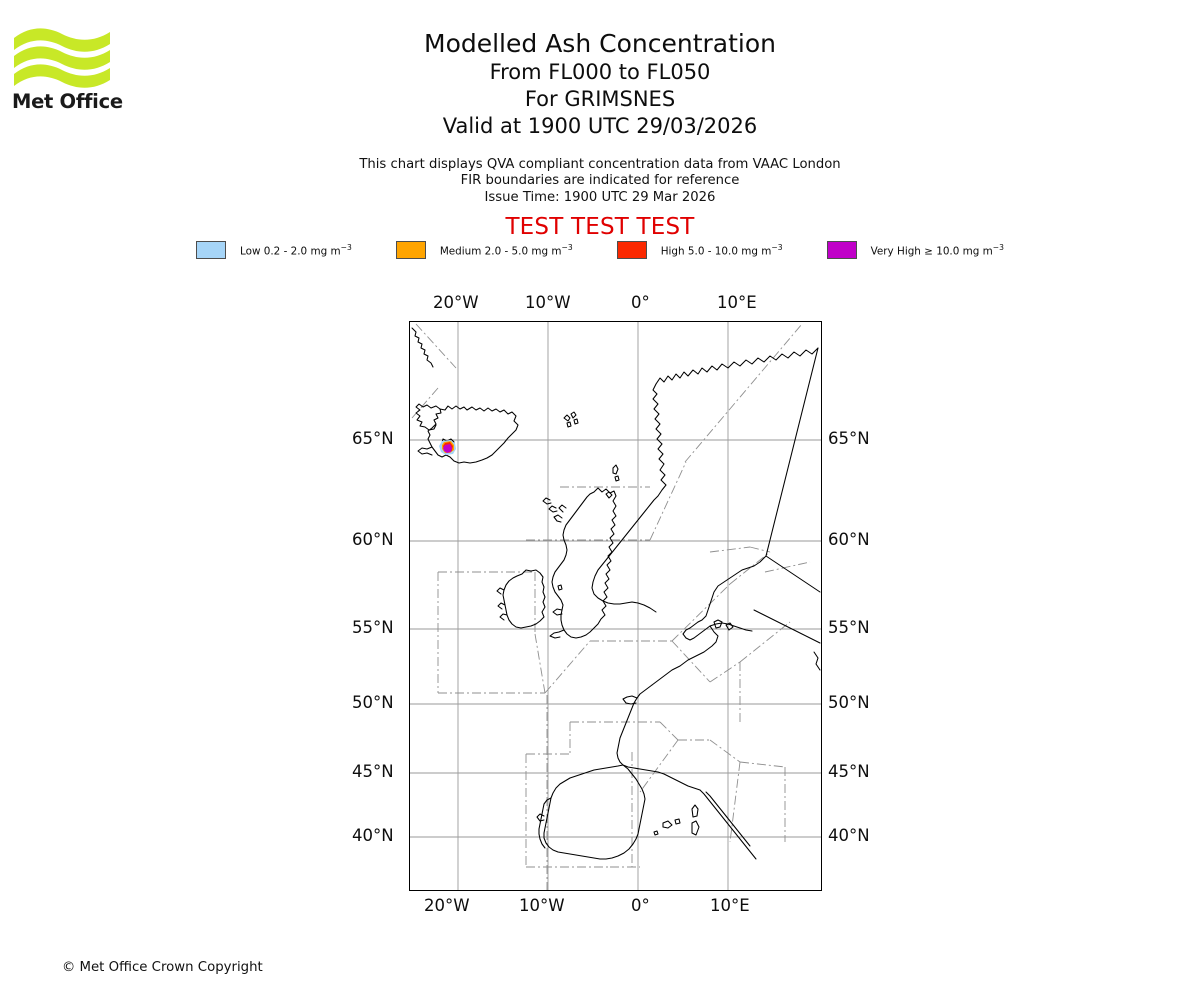  I want to click on plume-band-very-high, so click(447, 448).